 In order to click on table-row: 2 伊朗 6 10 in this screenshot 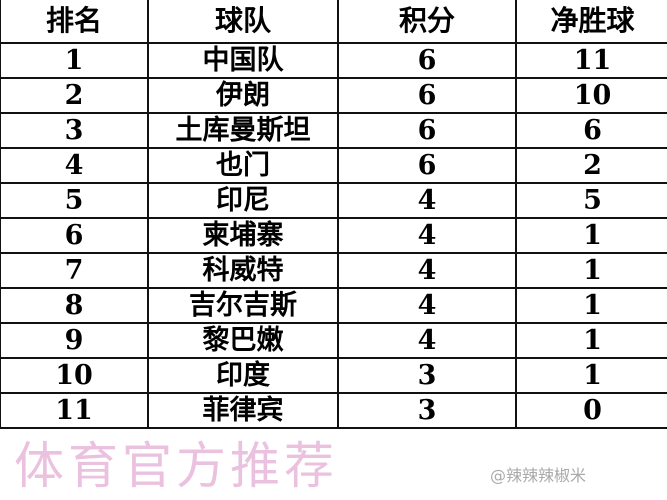, I will do `click(333, 95)`.